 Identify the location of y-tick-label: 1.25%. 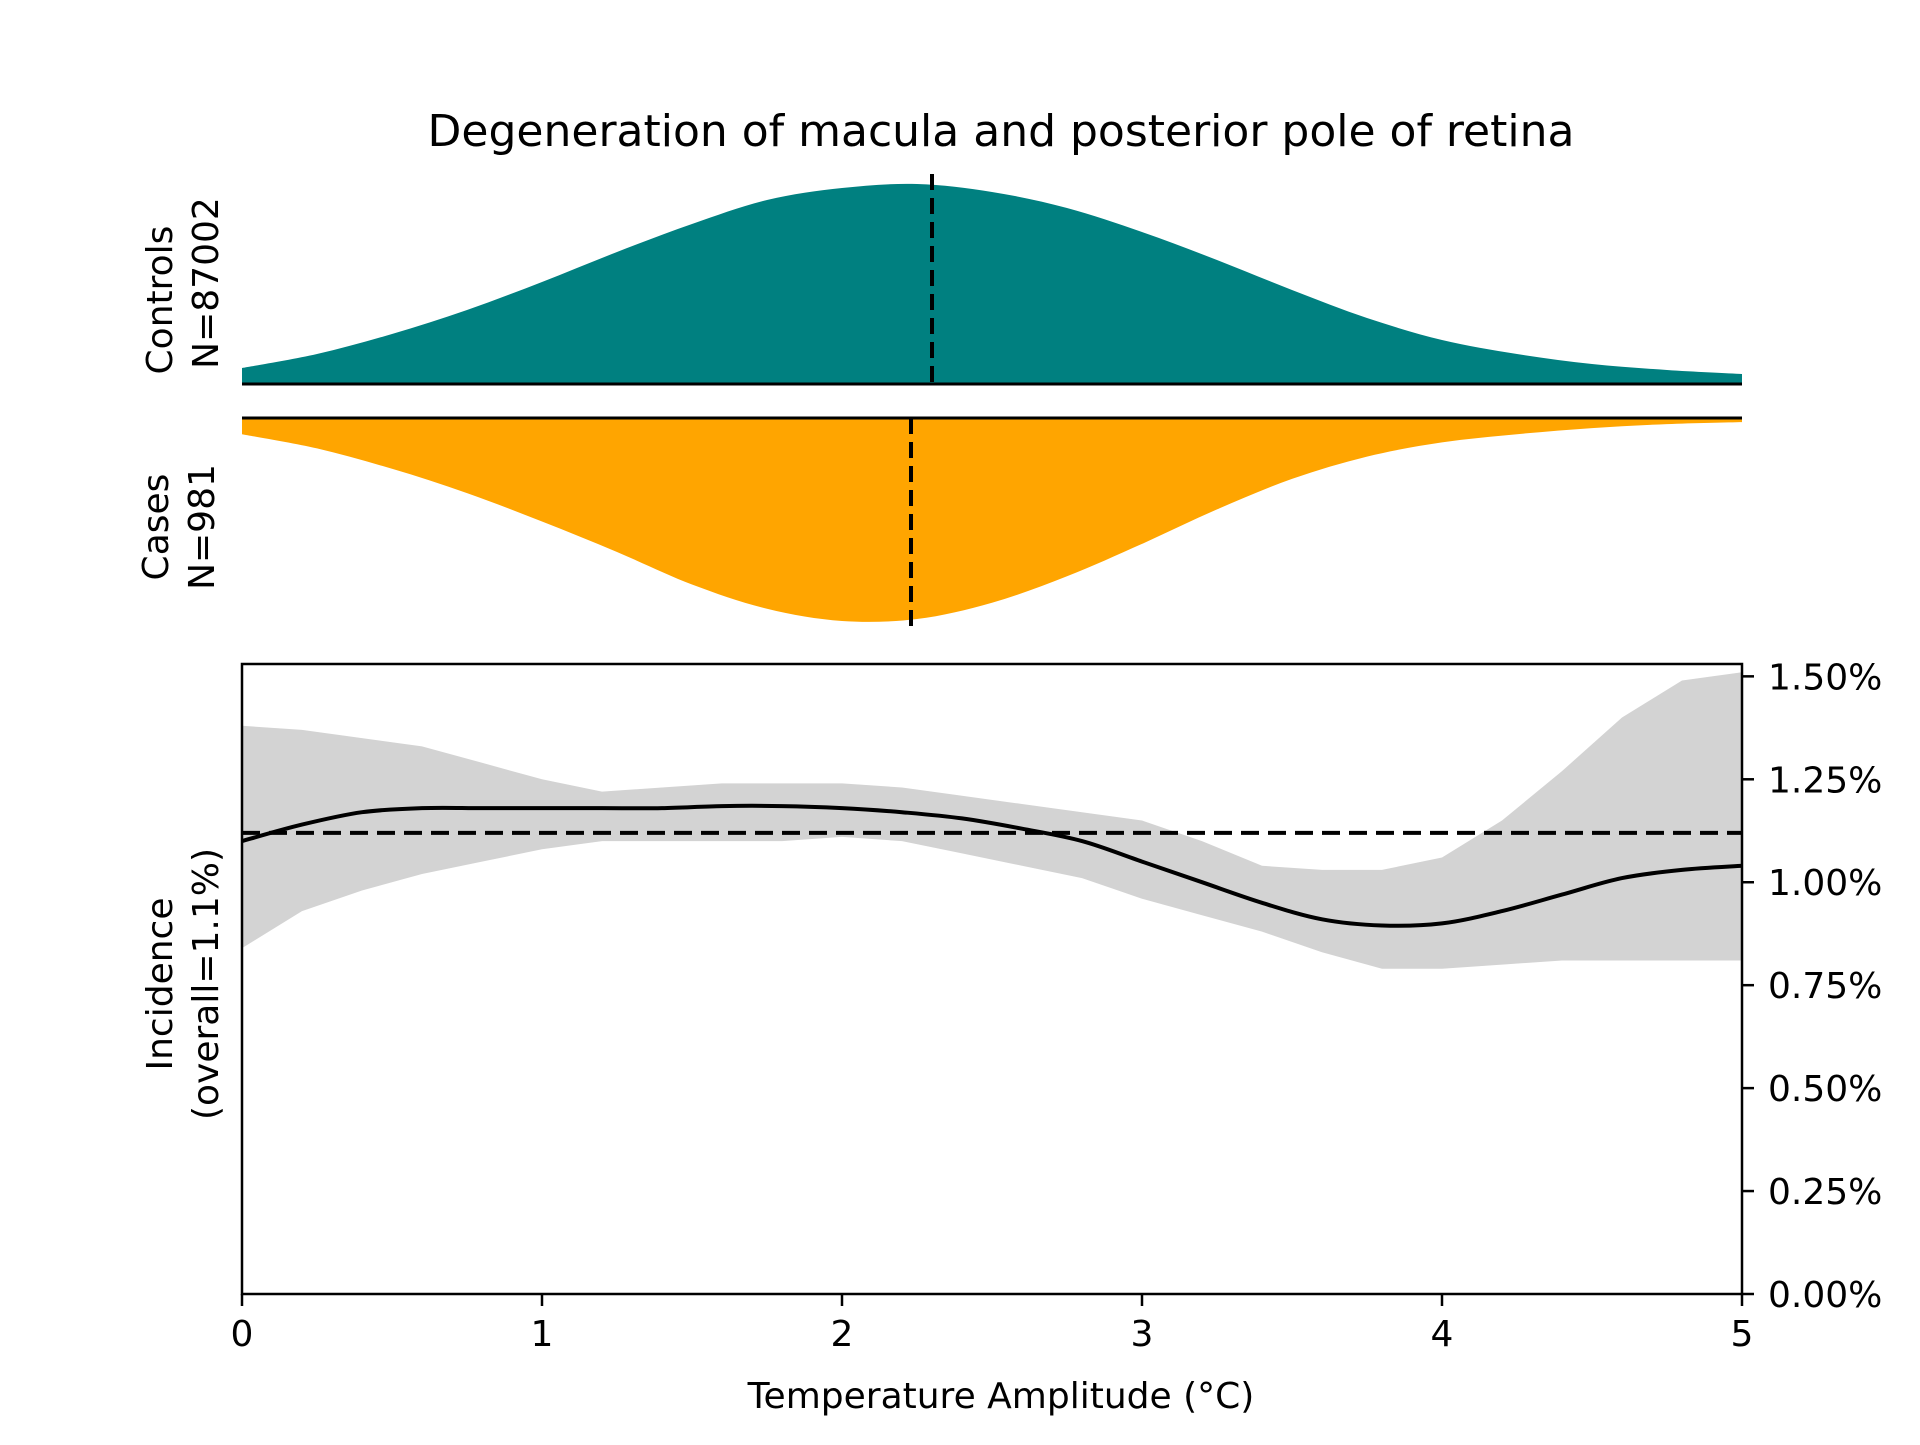
(1825, 780).